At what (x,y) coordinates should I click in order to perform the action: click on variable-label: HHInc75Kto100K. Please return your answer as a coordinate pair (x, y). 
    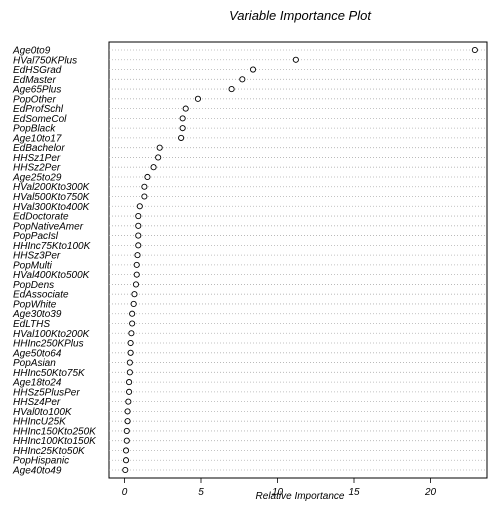
    Looking at the image, I should click on (52, 246).